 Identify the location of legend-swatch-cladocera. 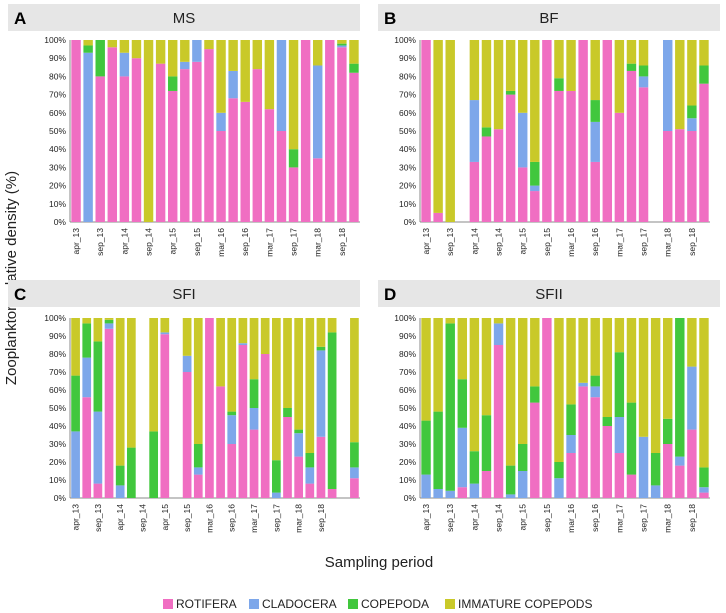
(254, 604).